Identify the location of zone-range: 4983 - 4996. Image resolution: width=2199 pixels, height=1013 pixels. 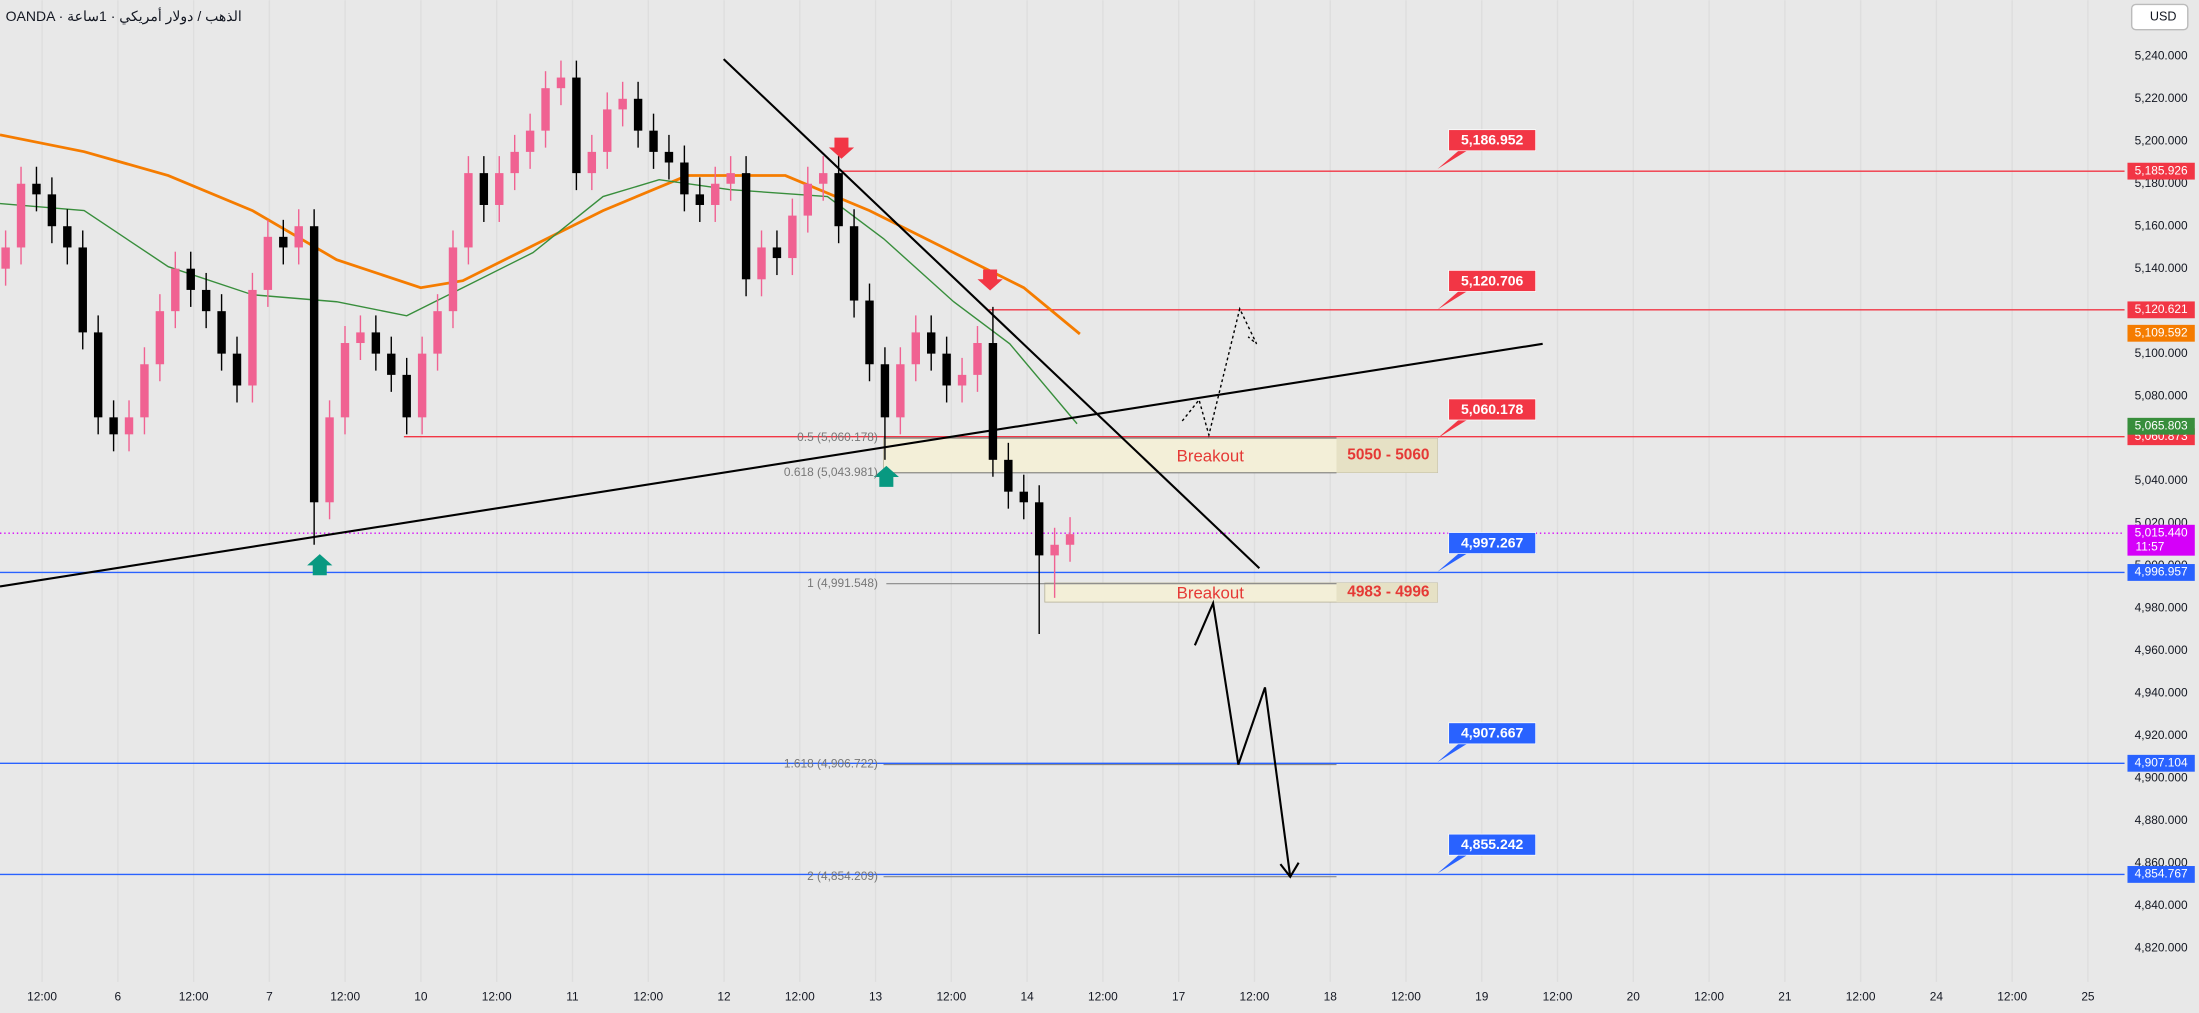
(1388, 592).